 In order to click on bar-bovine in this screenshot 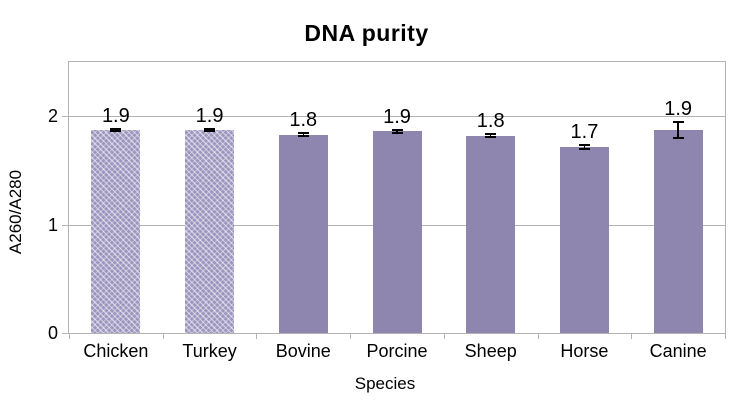, I will do `click(303, 233)`.